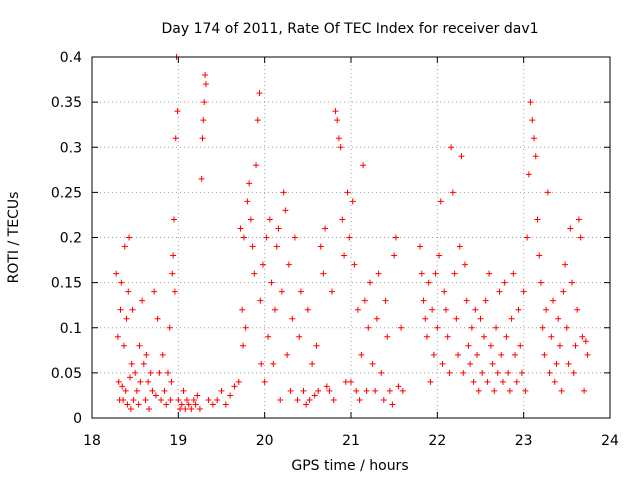 Image resolution: width=640 pixels, height=480 pixels. Describe the element at coordinates (66, 374) in the screenshot. I see `y-tick-label: 0.05` at that location.